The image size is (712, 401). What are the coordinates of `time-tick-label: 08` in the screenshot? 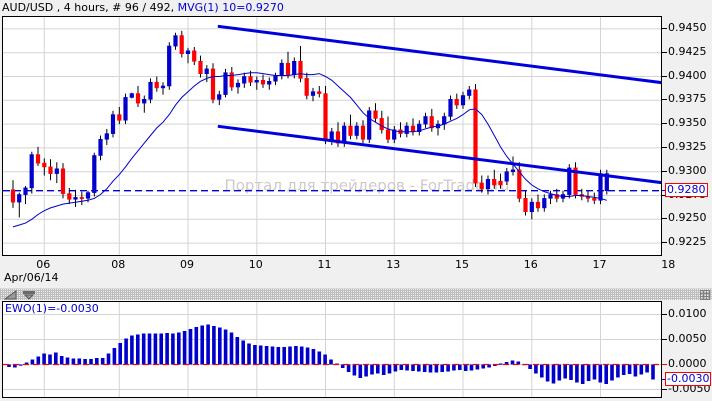 It's located at (118, 264).